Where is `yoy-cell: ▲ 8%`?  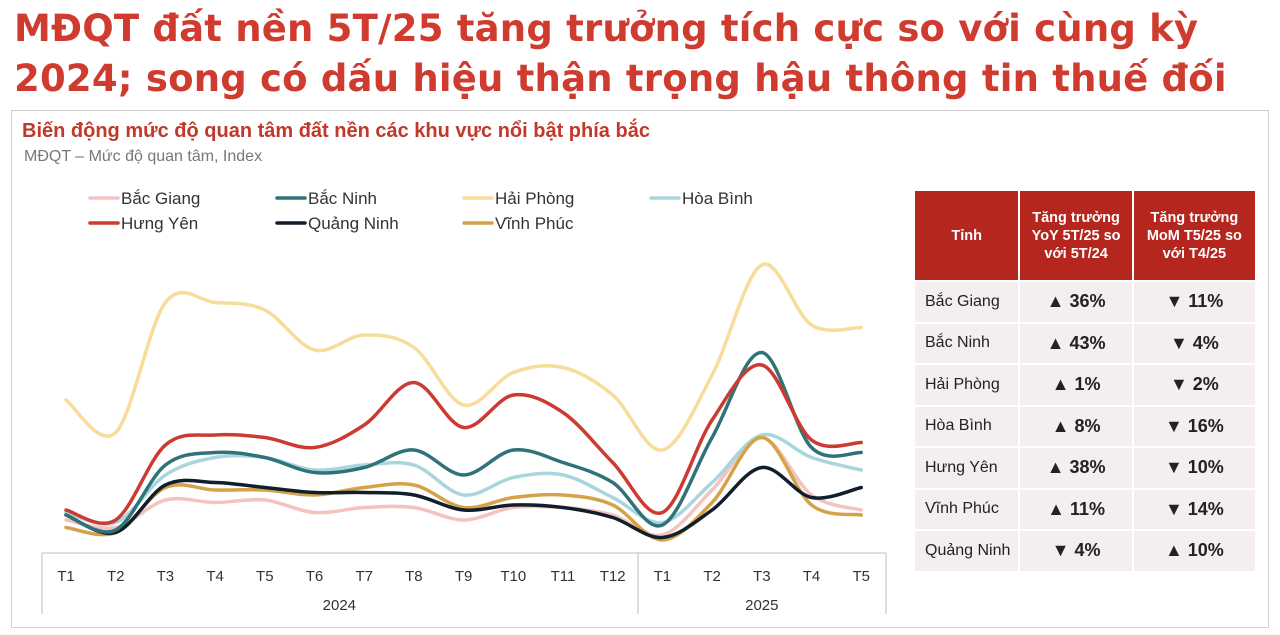
yoy-cell: ▲ 8% is located at coordinates (1076, 426).